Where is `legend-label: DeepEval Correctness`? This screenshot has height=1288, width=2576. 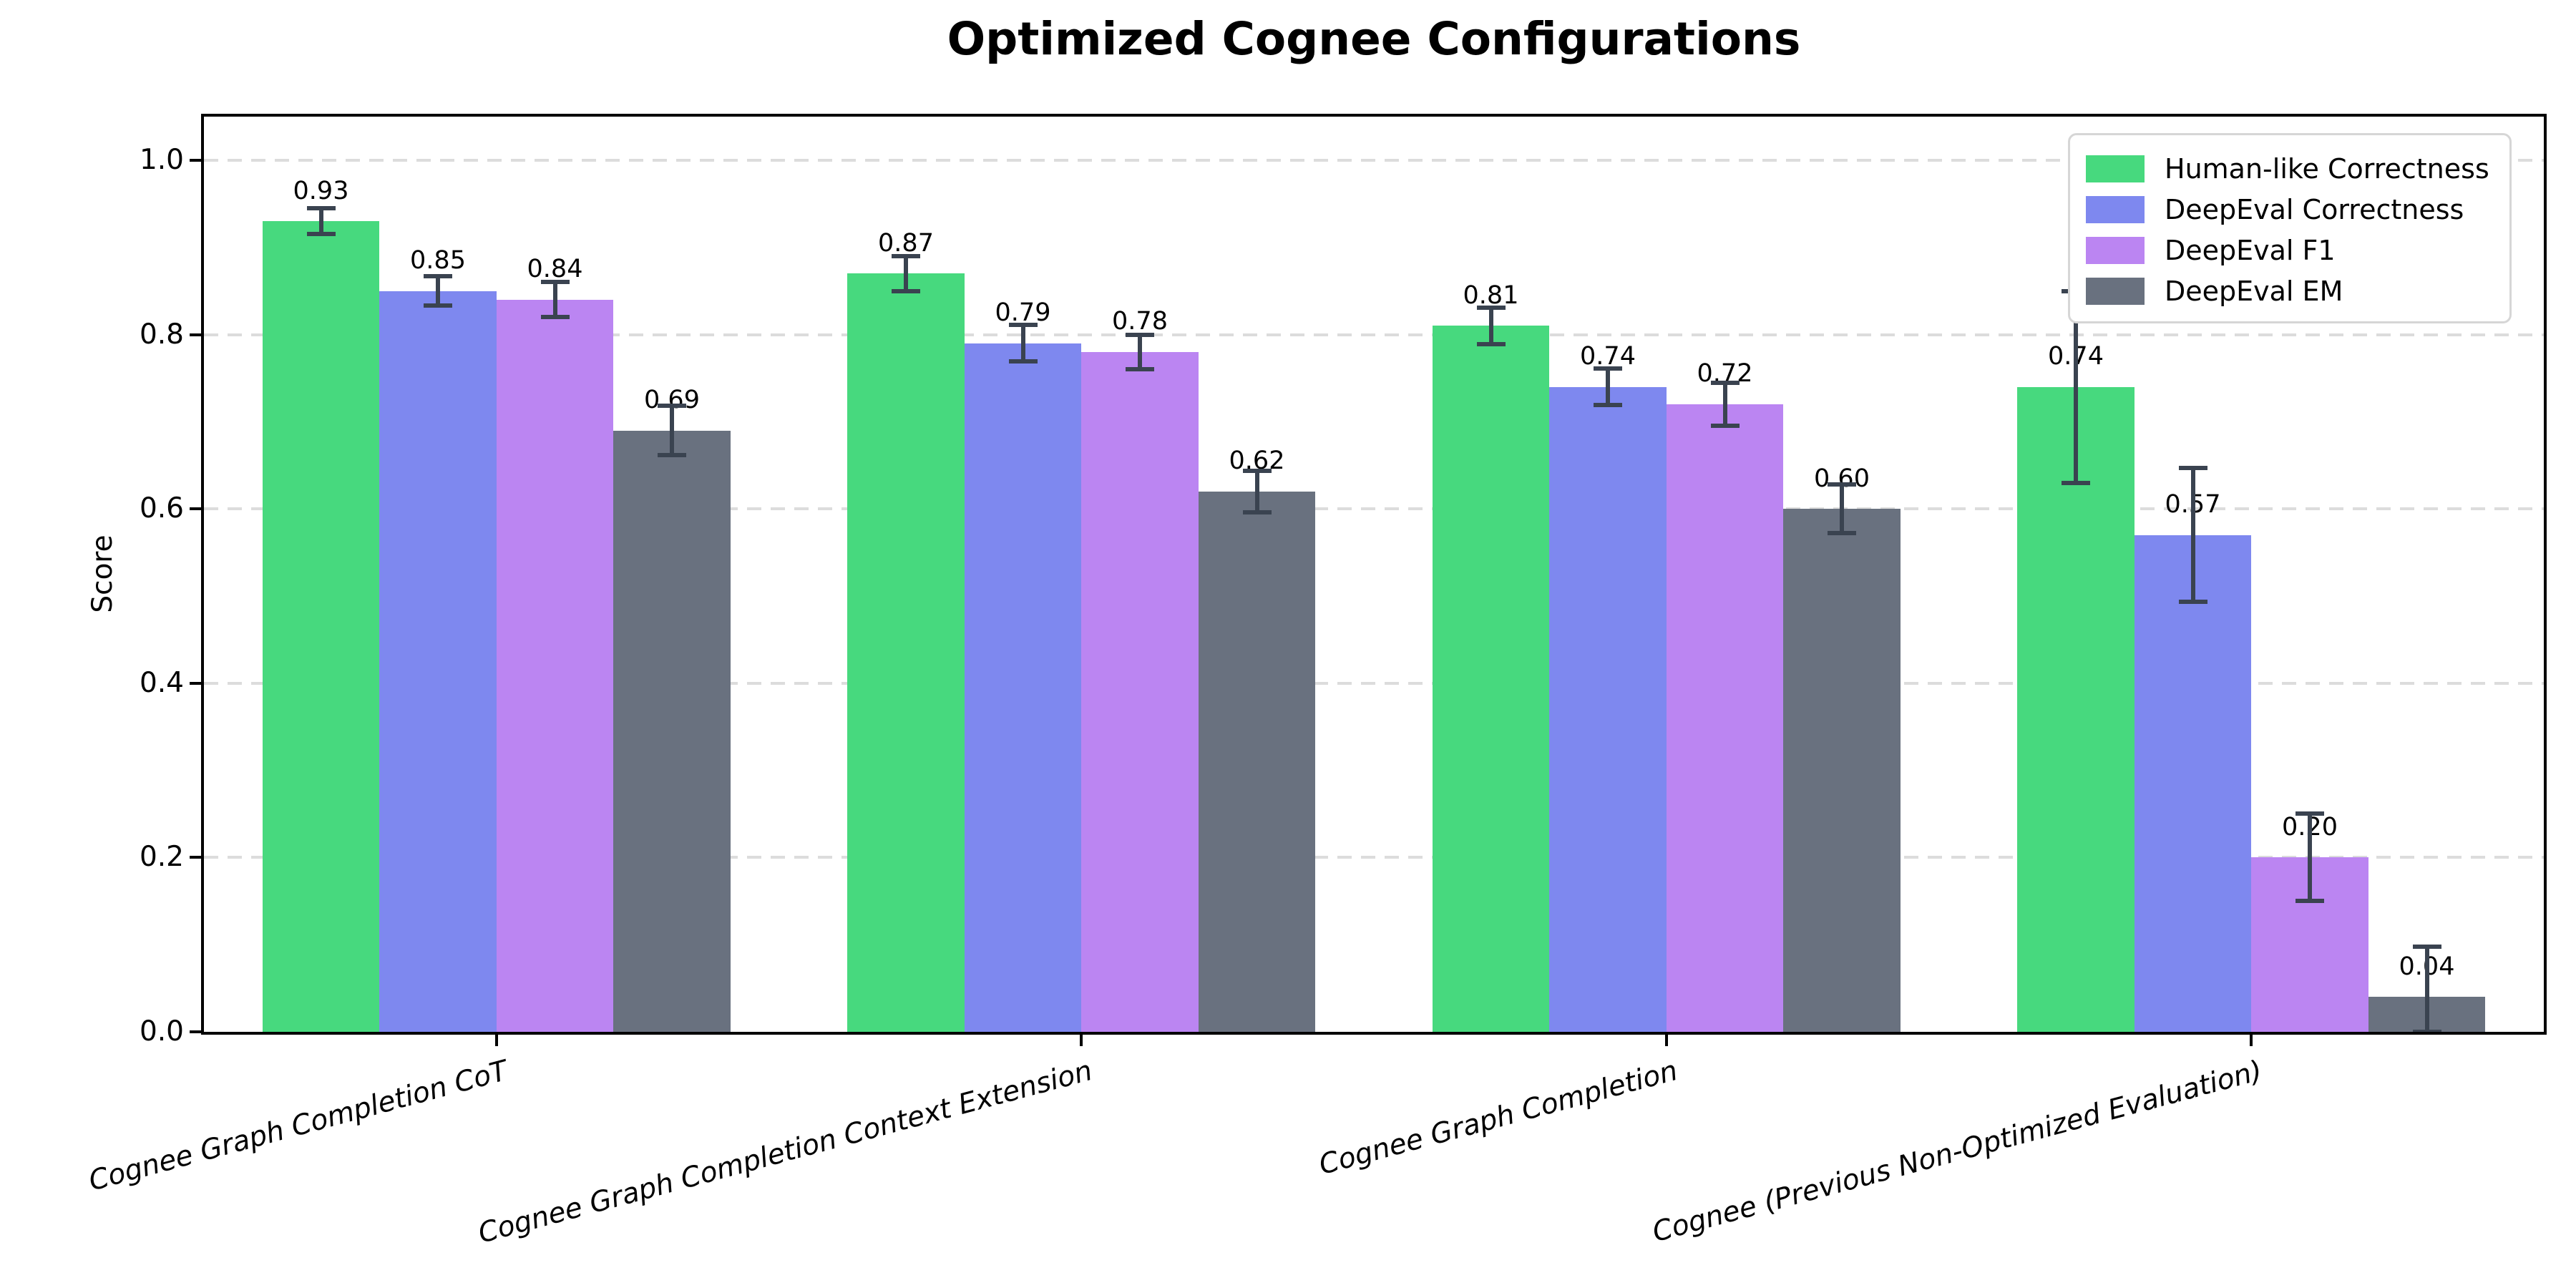
legend-label: DeepEval Correctness is located at coordinates (2314, 209).